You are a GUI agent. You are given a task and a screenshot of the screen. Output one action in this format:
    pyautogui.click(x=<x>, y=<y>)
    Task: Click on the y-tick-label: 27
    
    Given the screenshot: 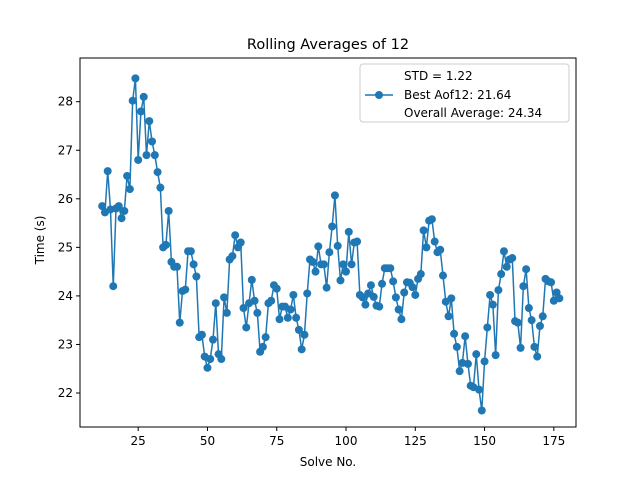 What is the action you would take?
    pyautogui.click(x=65, y=150)
    